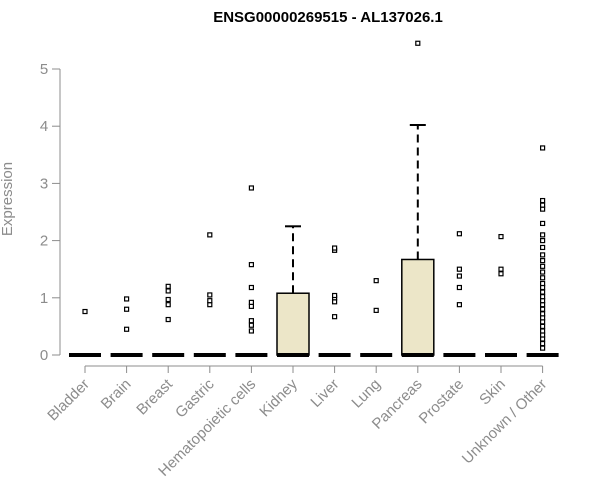 Image resolution: width=600 pixels, height=500 pixels. What do you see at coordinates (44, 126) in the screenshot?
I see `y-tick-label-4: 4` at bounding box center [44, 126].